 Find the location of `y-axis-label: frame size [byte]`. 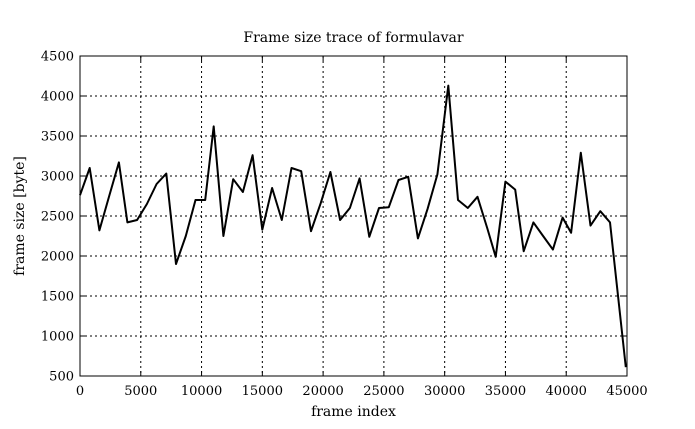

y-axis-label: frame size [byte] is located at coordinates (20, 216).